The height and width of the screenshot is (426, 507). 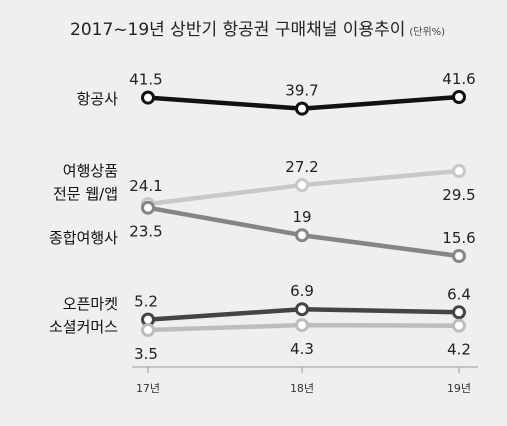 What do you see at coordinates (146, 302) in the screenshot?
I see `value-label: 5.2` at bounding box center [146, 302].